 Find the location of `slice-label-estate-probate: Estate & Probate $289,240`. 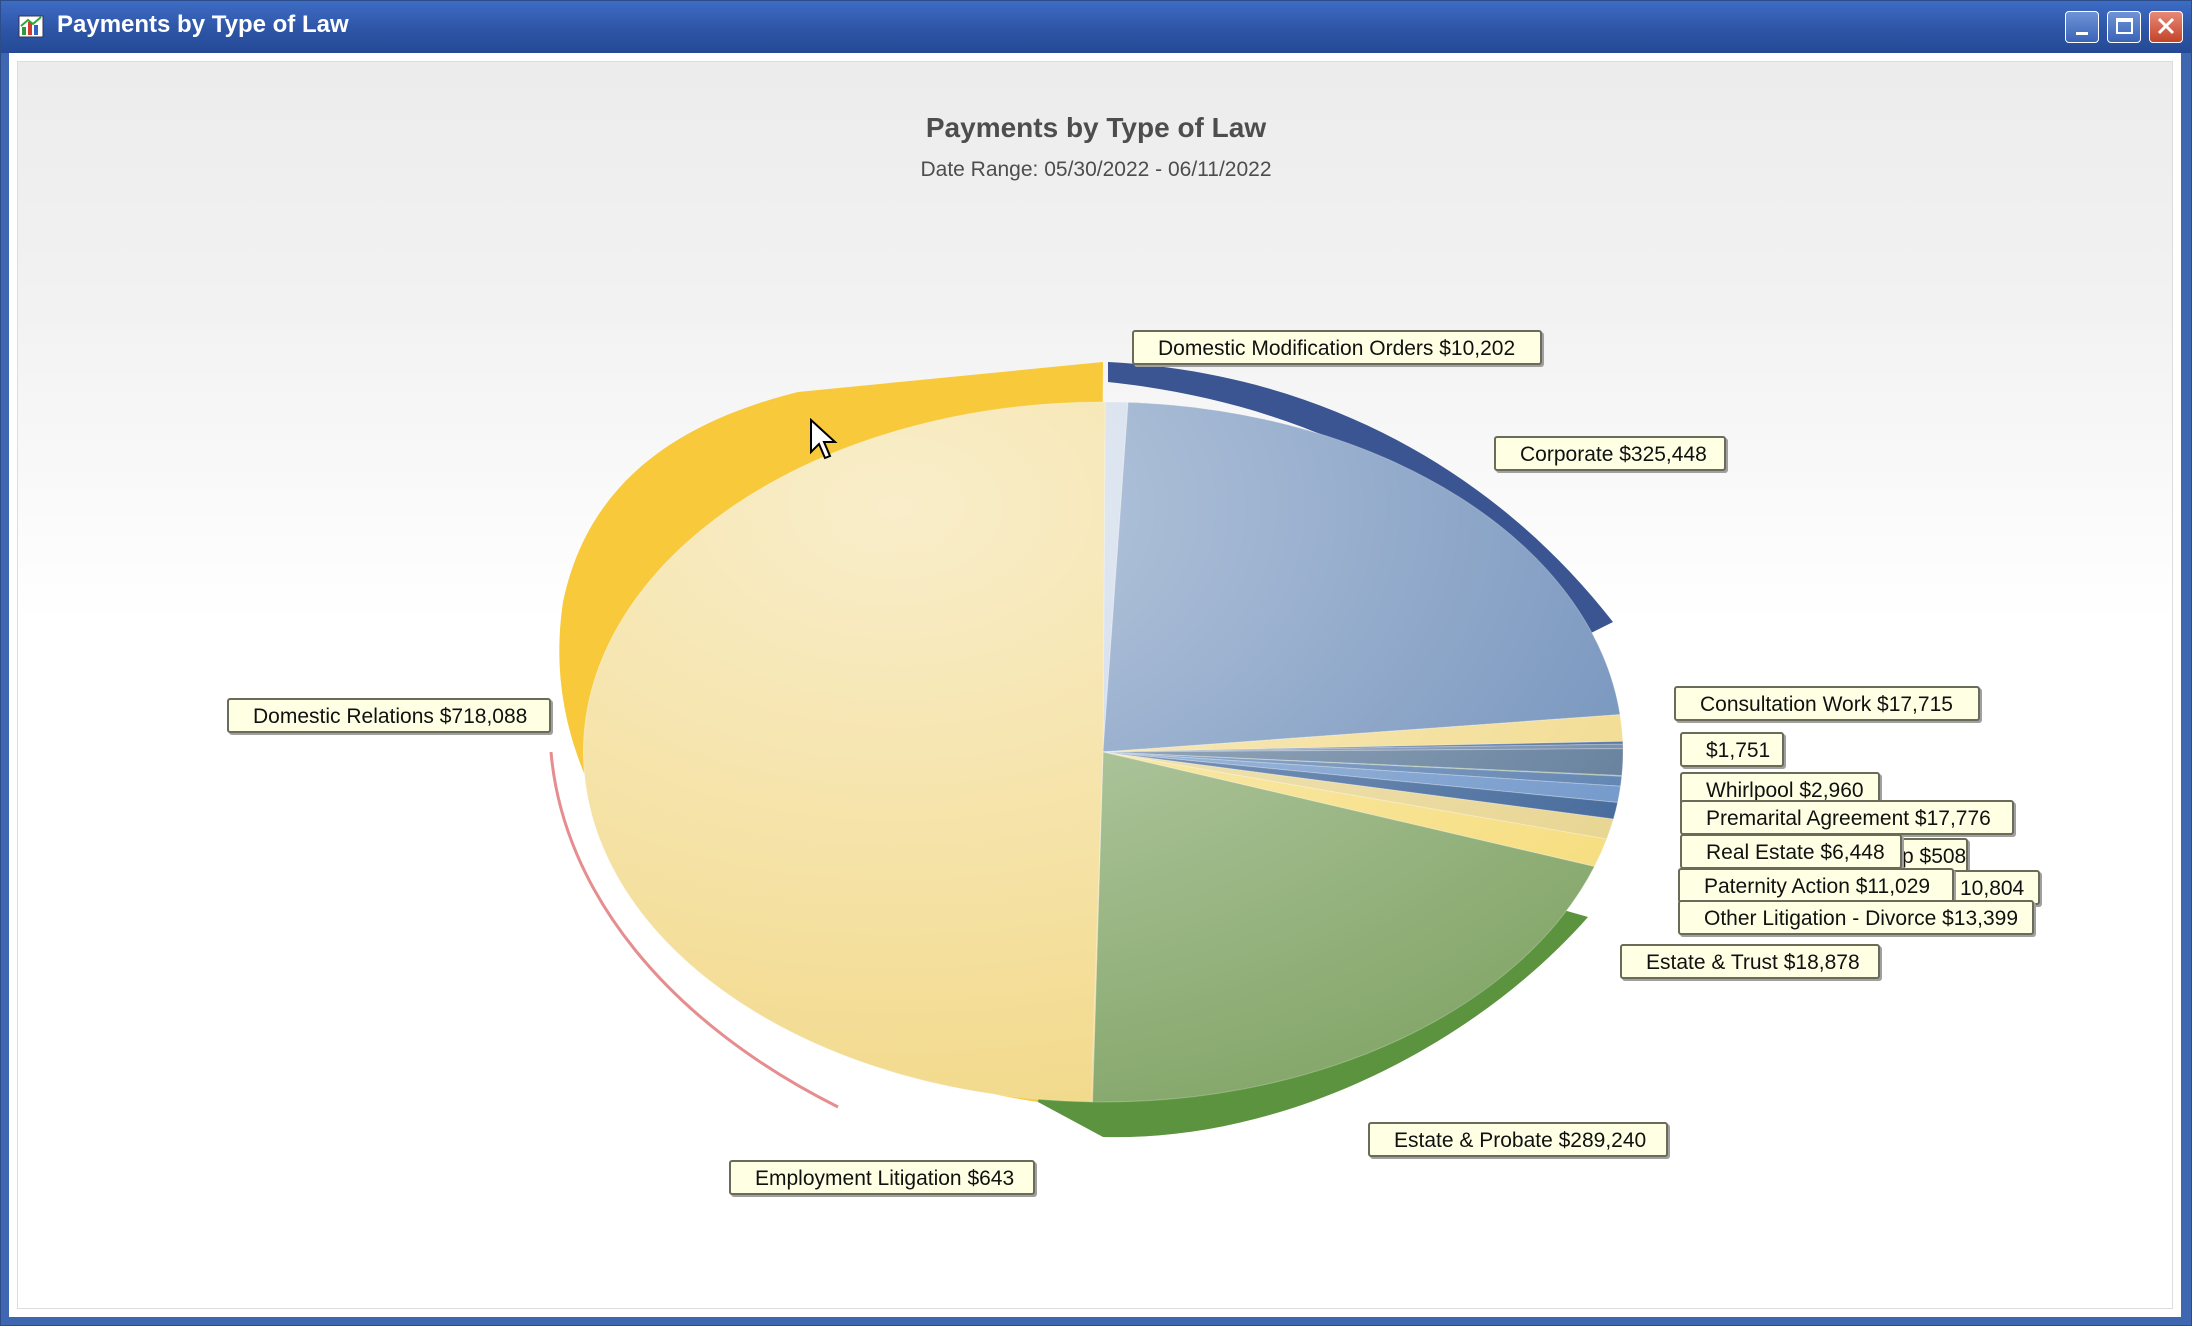

slice-label-estate-probate: Estate & Probate $289,240 is located at coordinates (1518, 1139).